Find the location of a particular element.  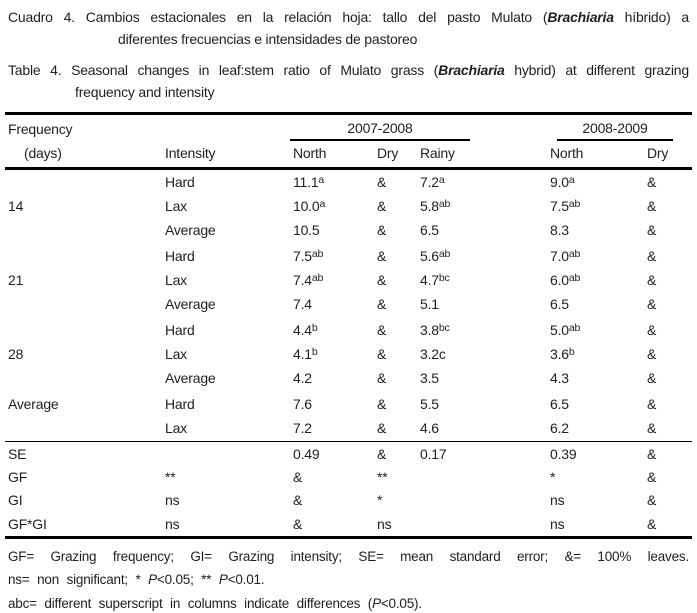

cell-value: 5.6 is located at coordinates (429, 256).